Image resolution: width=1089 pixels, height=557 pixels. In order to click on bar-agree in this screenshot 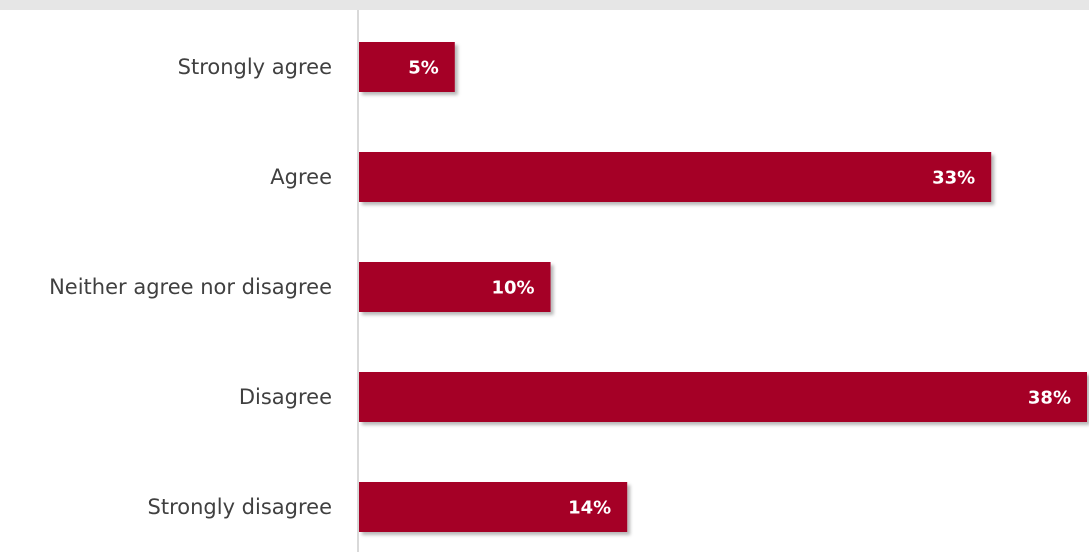, I will do `click(675, 177)`.